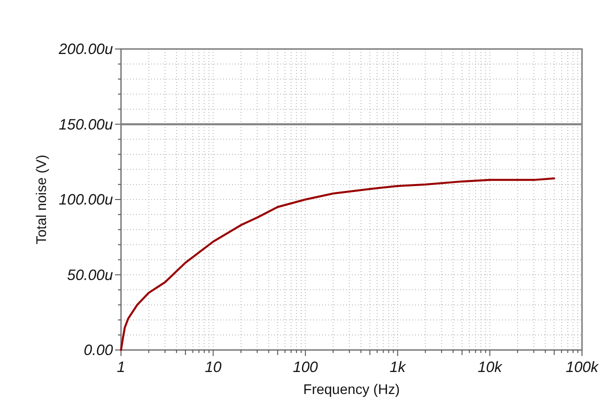 This screenshot has height=402, width=605. Describe the element at coordinates (41, 199) in the screenshot. I see `y-axis-title: Total noise (V)` at that location.